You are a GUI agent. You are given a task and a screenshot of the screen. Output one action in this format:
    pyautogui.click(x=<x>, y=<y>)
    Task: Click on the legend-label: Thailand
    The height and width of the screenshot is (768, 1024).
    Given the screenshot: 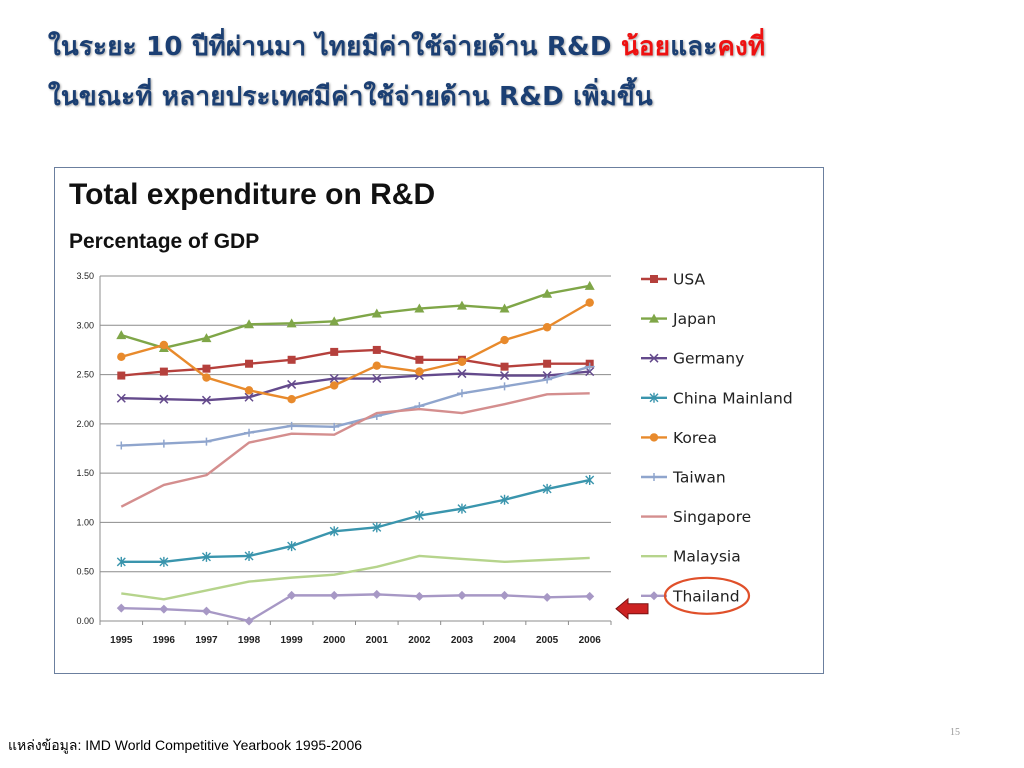 What is the action you would take?
    pyautogui.click(x=706, y=596)
    